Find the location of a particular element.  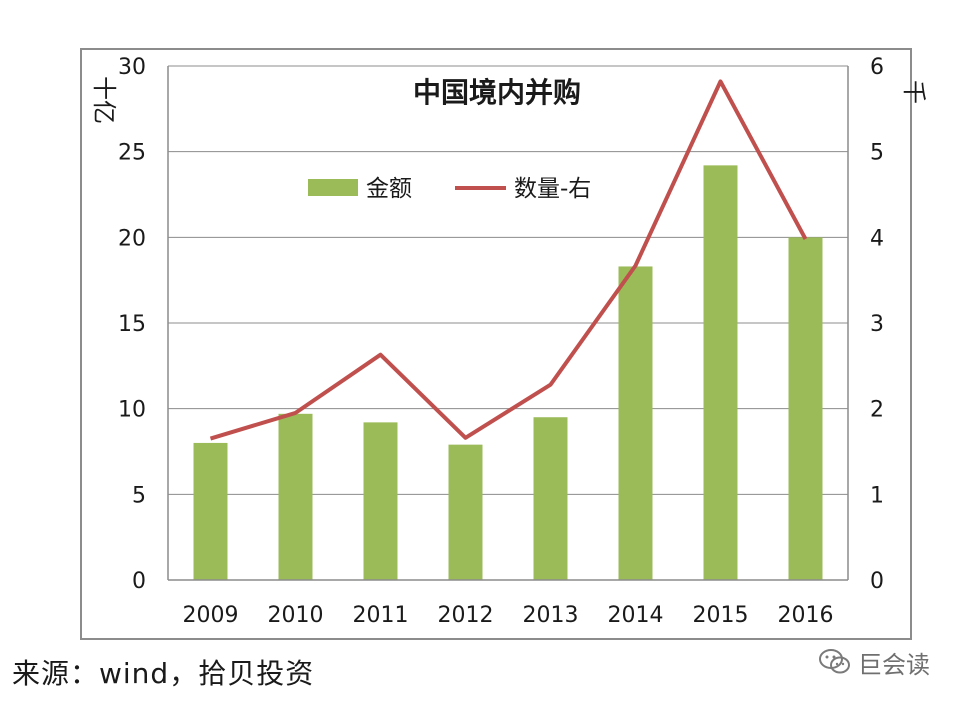

bar-2012 is located at coordinates (465, 512).